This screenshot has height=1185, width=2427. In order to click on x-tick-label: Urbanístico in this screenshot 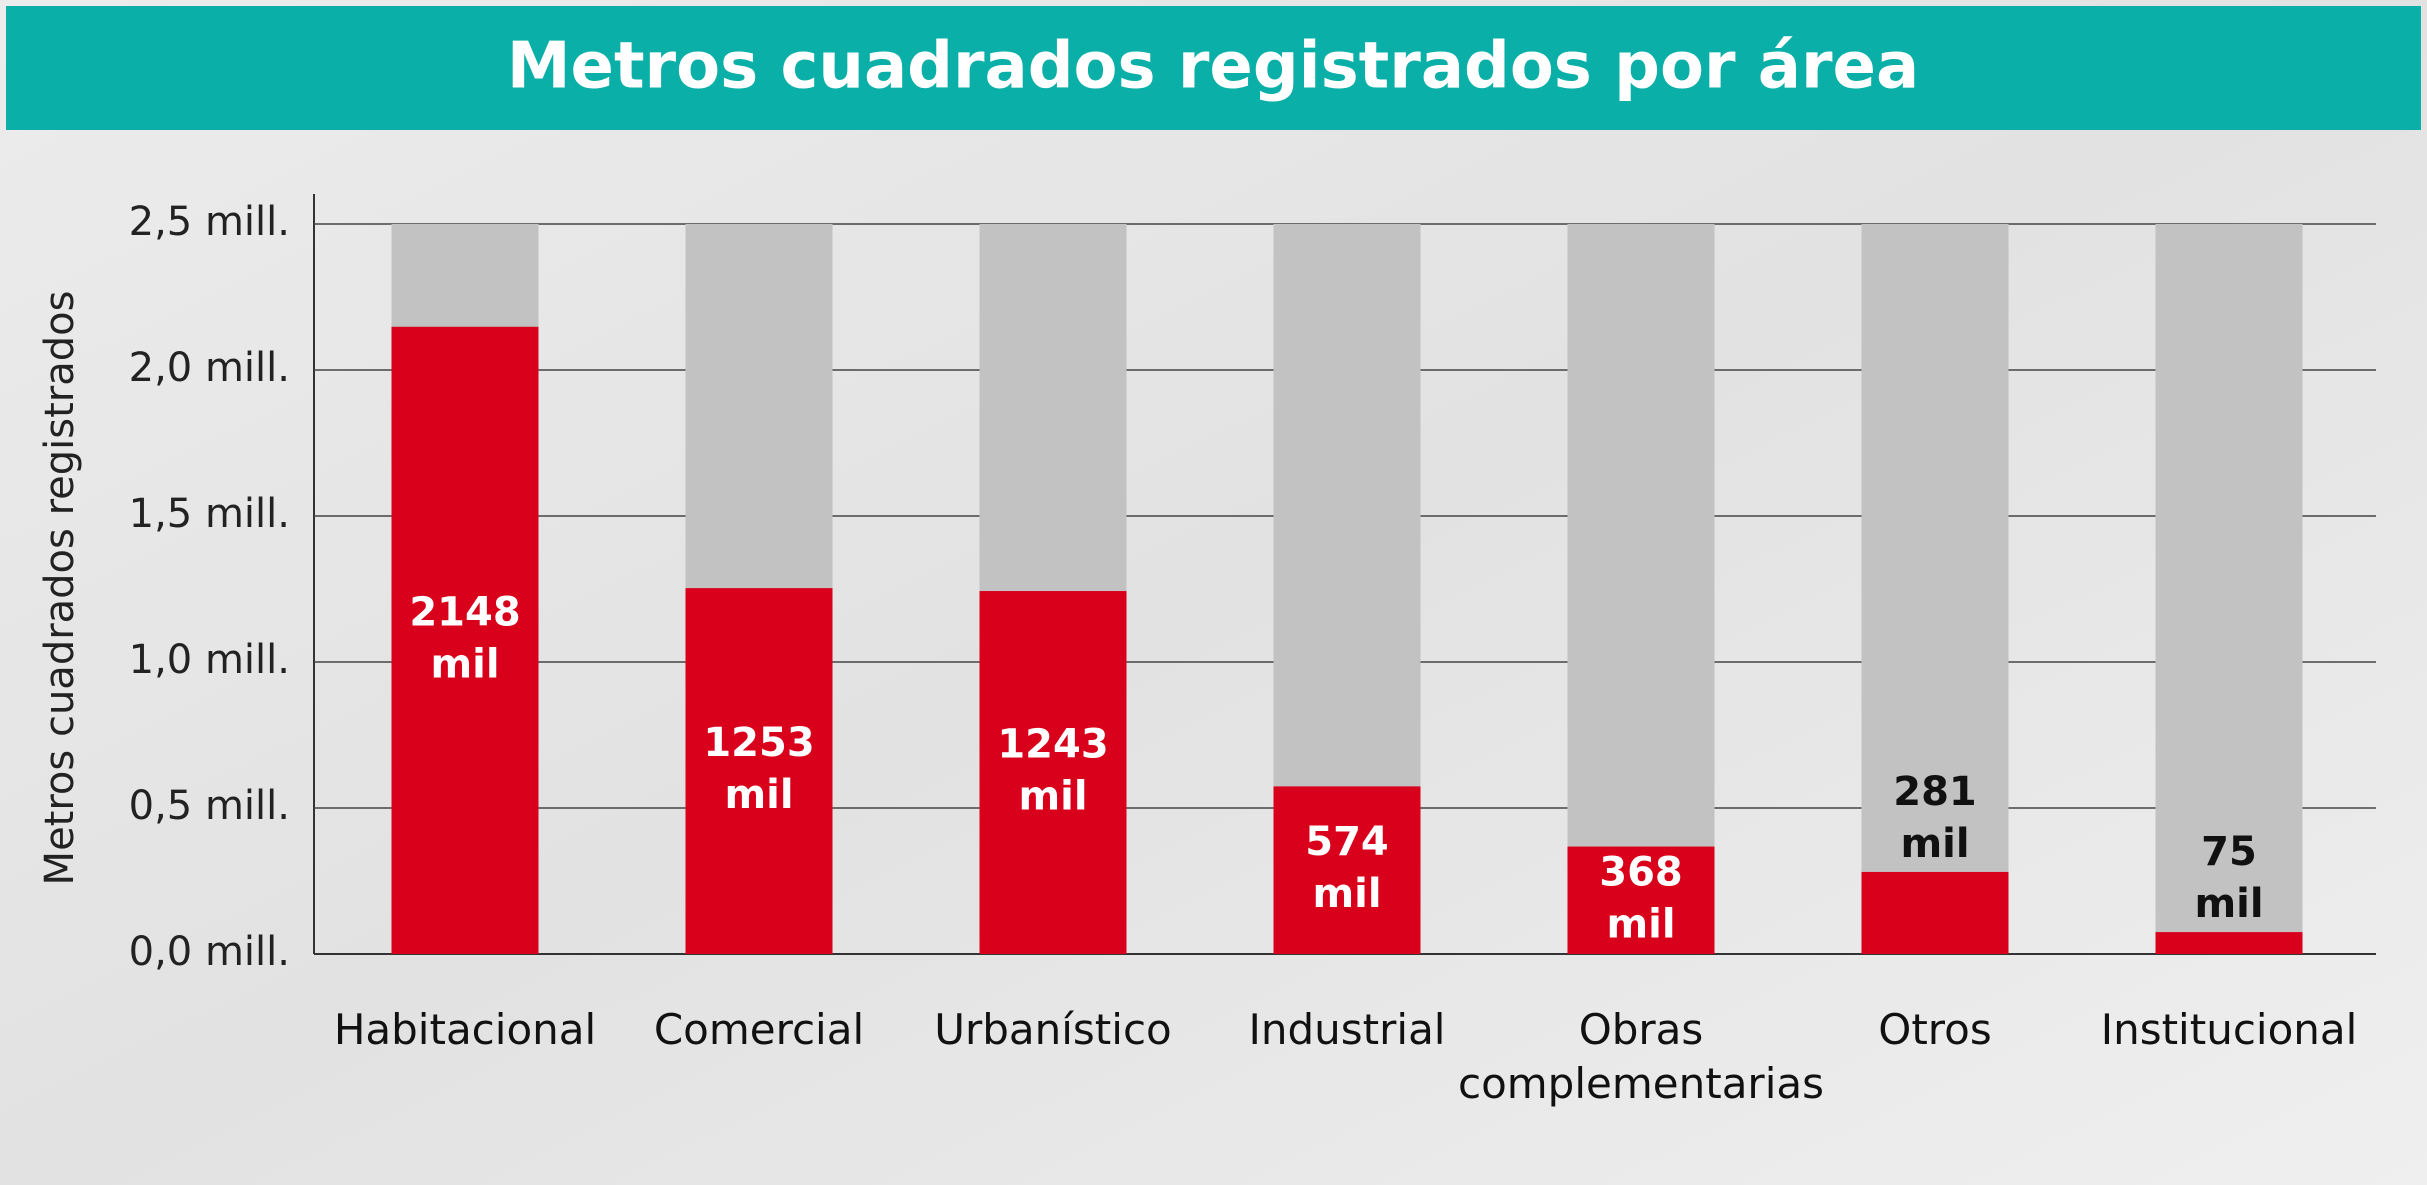, I will do `click(1053, 1029)`.